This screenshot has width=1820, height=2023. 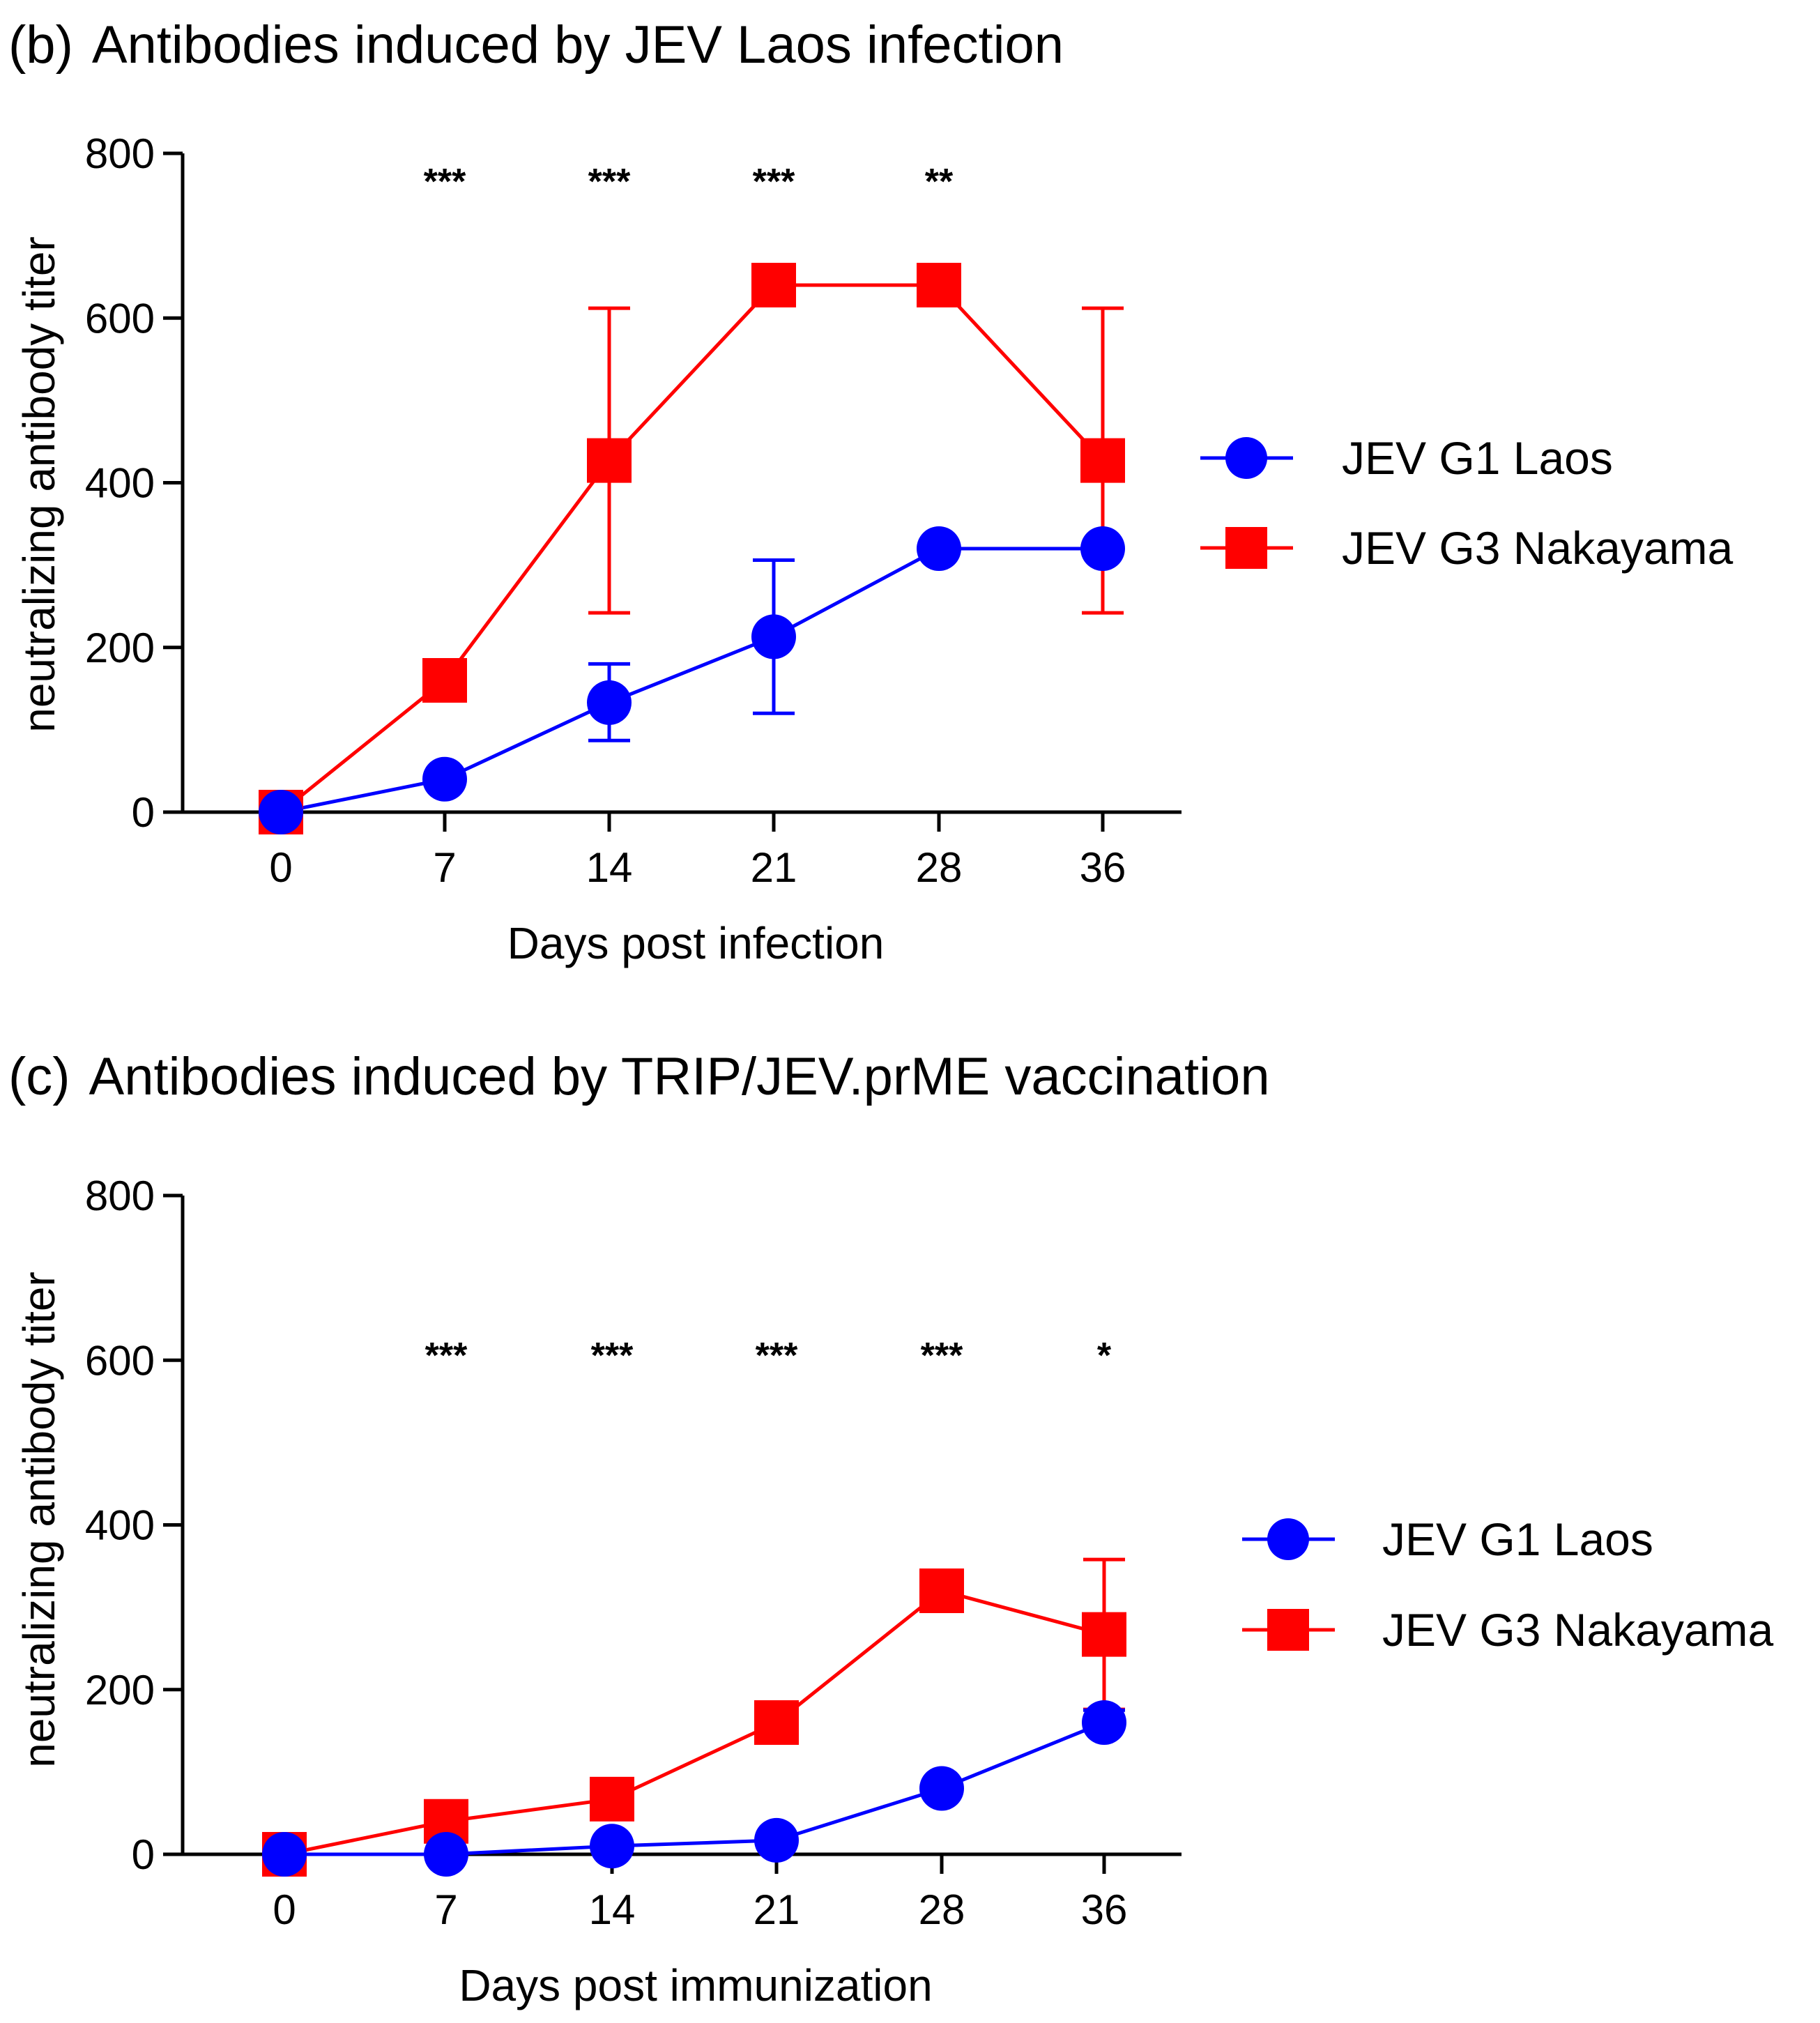 What do you see at coordinates (940, 182) in the screenshot?
I see `significance-marker: **` at bounding box center [940, 182].